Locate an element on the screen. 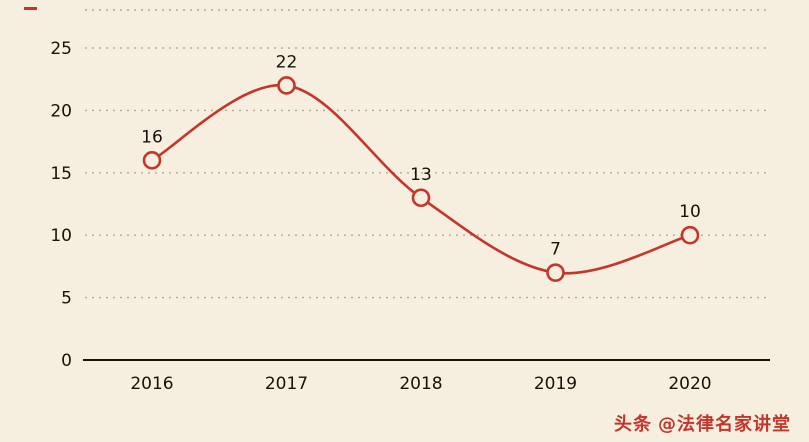 The height and width of the screenshot is (442, 809). x-tick-label: 2017 is located at coordinates (286, 384).